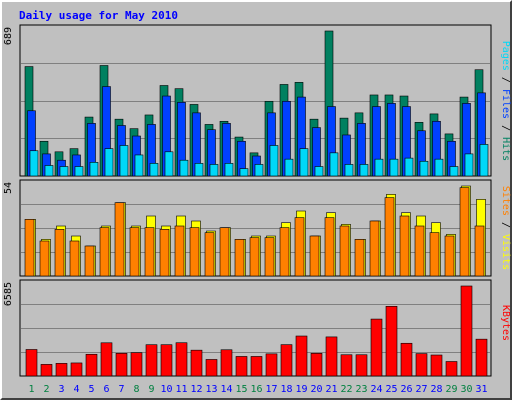 This screenshot has height=400, width=512. I want to click on legend-kbytes: KBytes, so click(505, 323).